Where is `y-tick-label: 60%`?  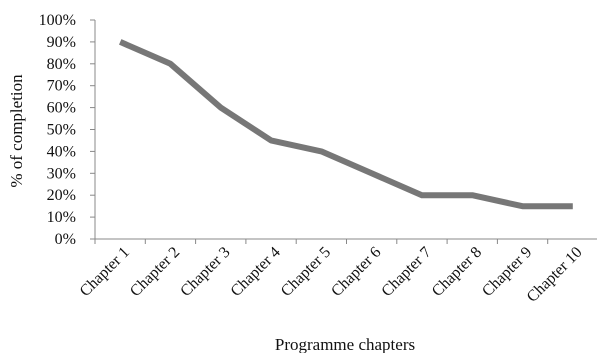 y-tick-label: 60% is located at coordinates (61, 108).